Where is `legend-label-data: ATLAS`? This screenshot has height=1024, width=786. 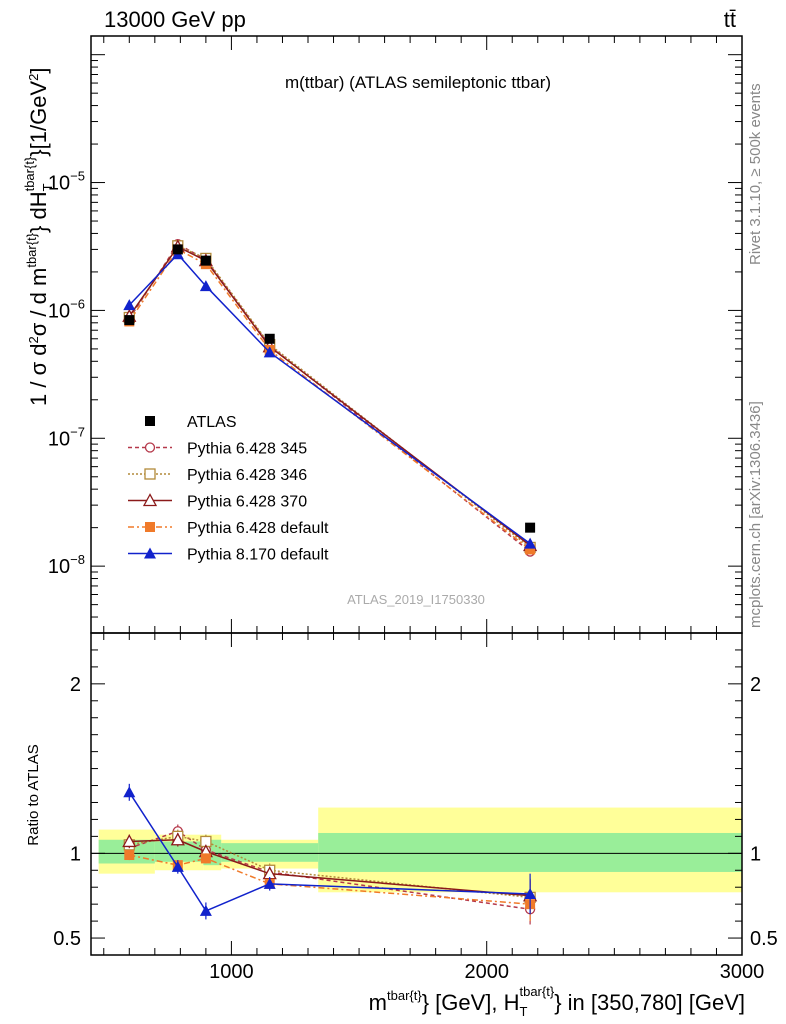 legend-label-data: ATLAS is located at coordinates (212, 422).